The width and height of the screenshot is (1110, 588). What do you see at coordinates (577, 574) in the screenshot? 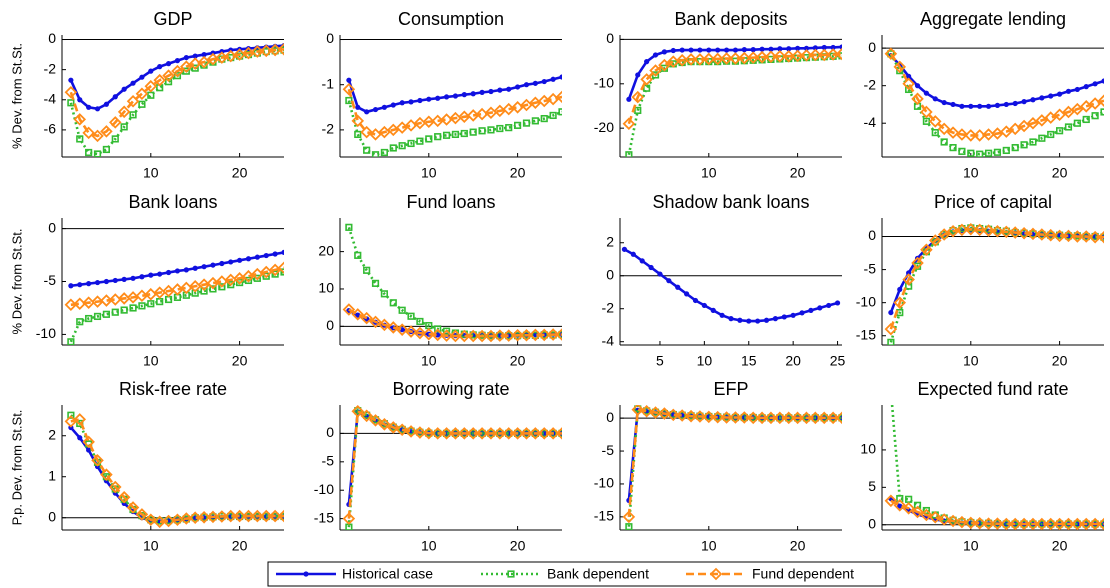
I see `legend-box` at bounding box center [577, 574].